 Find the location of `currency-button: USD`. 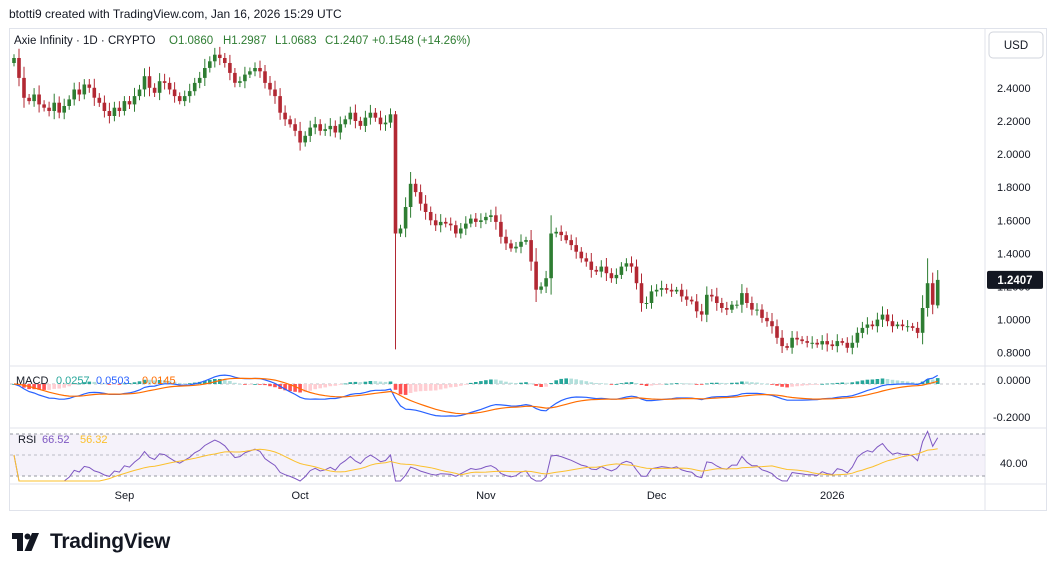

currency-button: USD is located at coordinates (1016, 45).